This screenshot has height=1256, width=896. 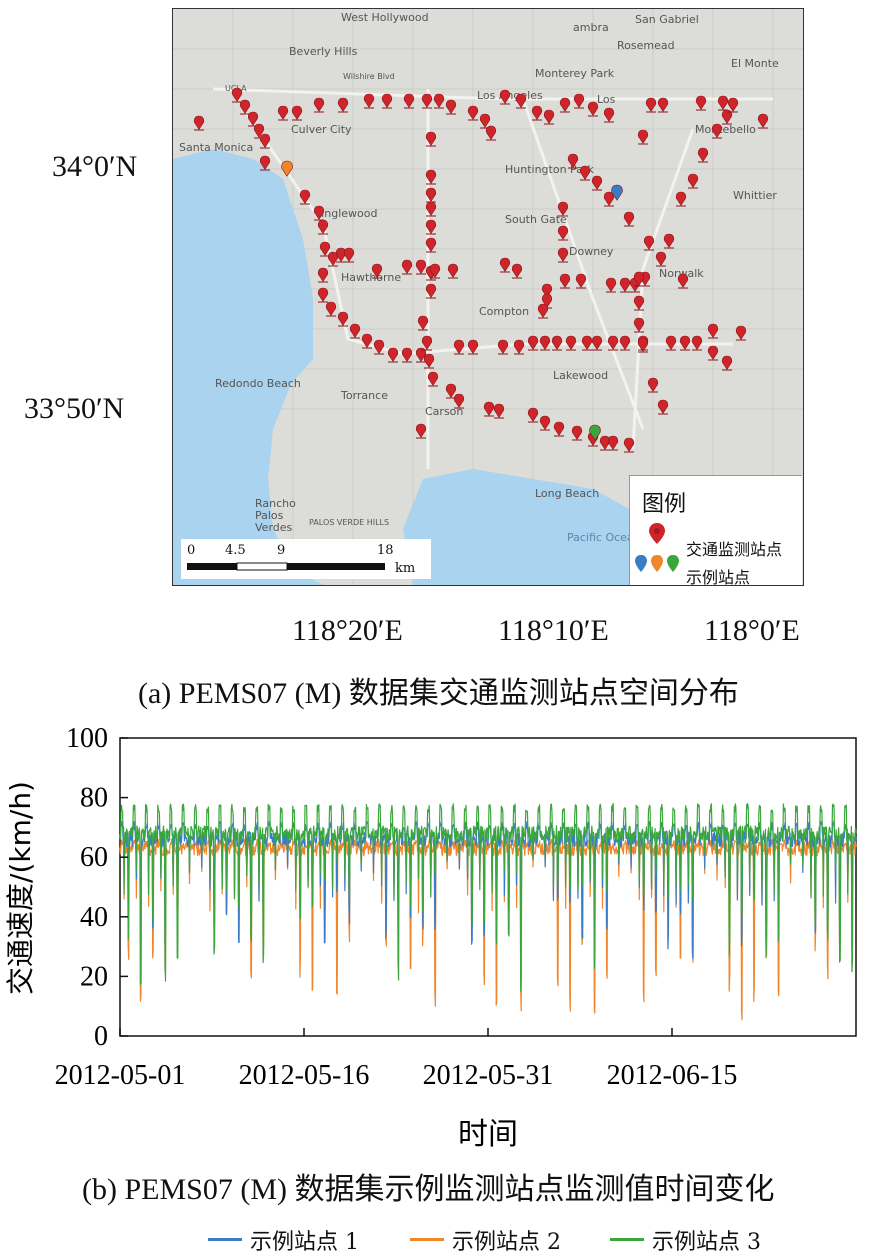 I want to click on map-label: Culver City, so click(x=321, y=129).